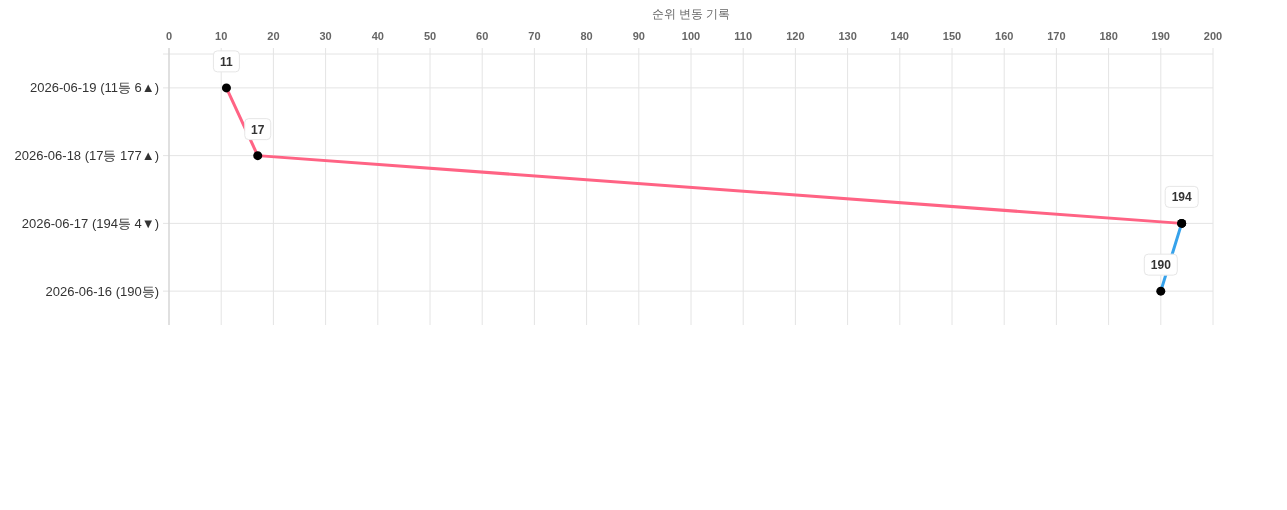 Image resolution: width=1287 pixels, height=510 pixels. I want to click on x-tick-label: 90, so click(638, 36).